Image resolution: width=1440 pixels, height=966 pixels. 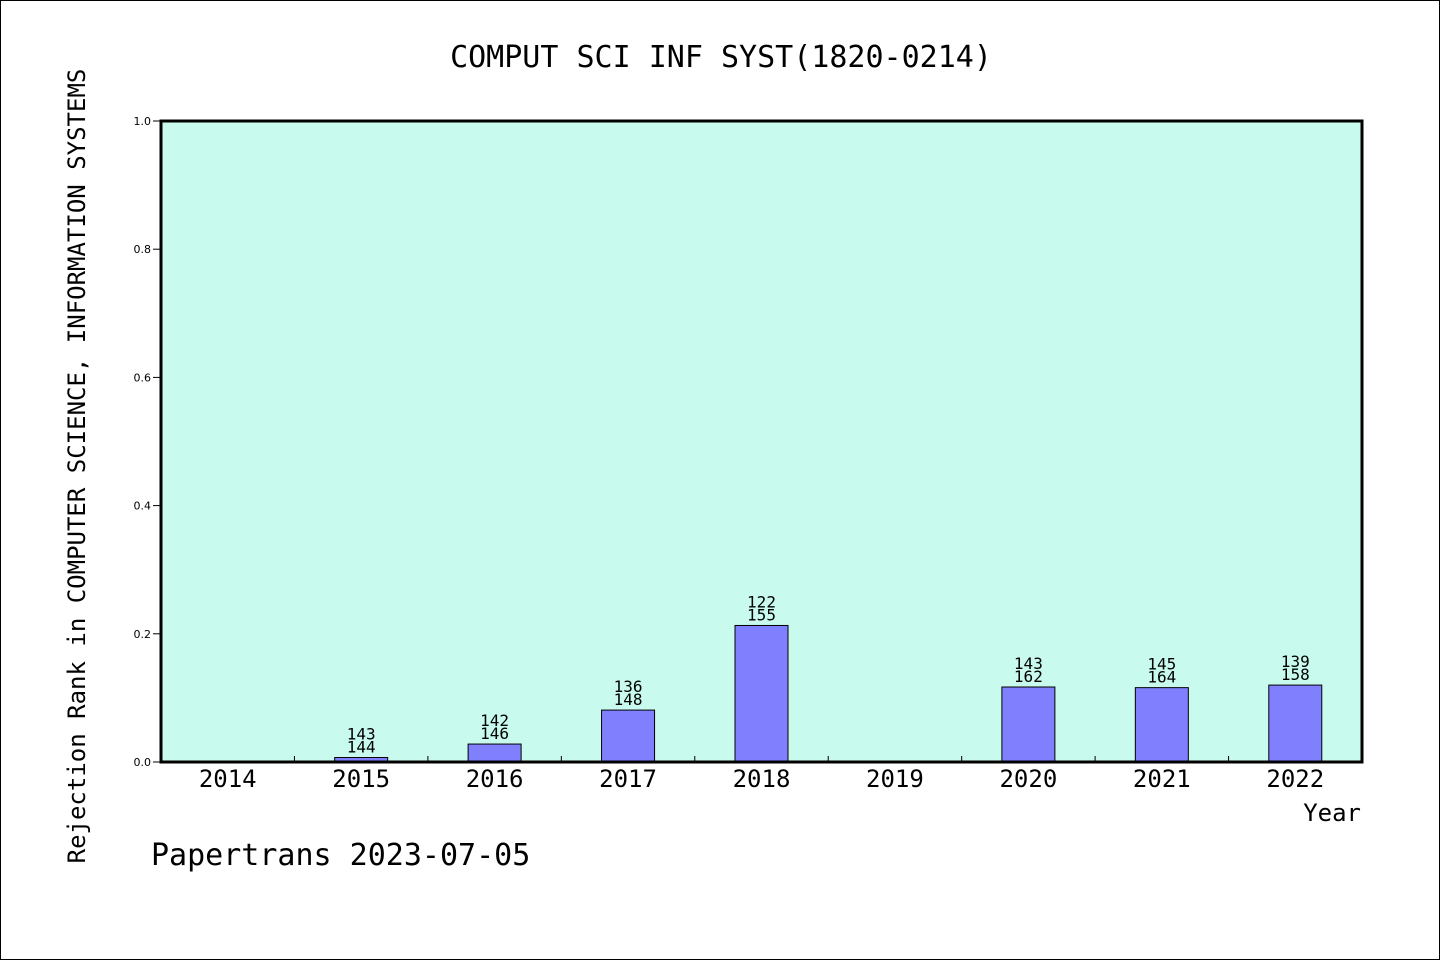 I want to click on x-tick-label: 2021, so click(x=1162, y=779).